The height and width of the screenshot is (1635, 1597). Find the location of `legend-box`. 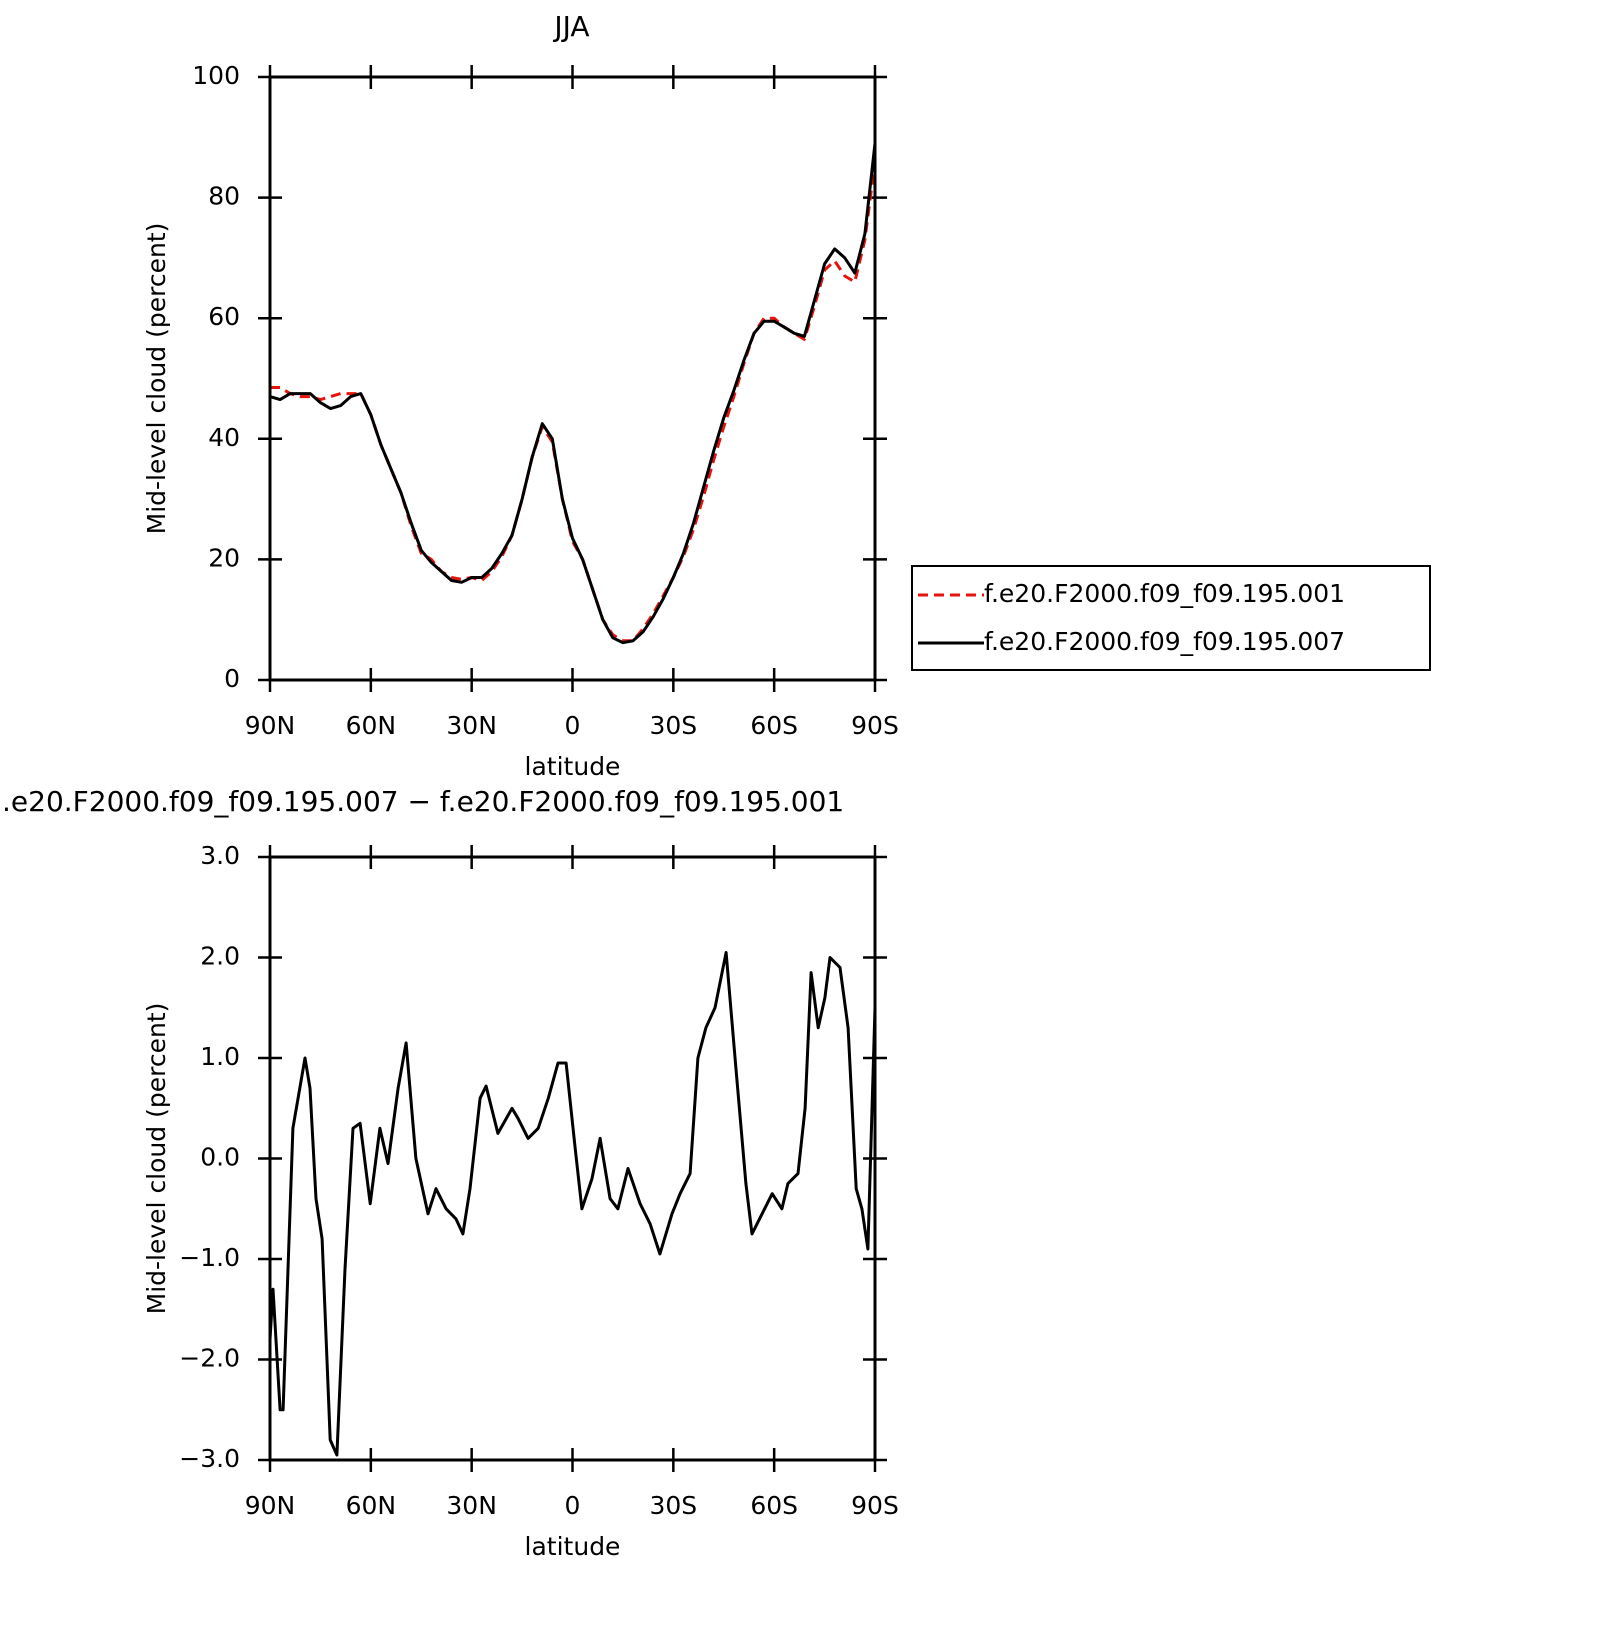

legend-box is located at coordinates (1171, 618).